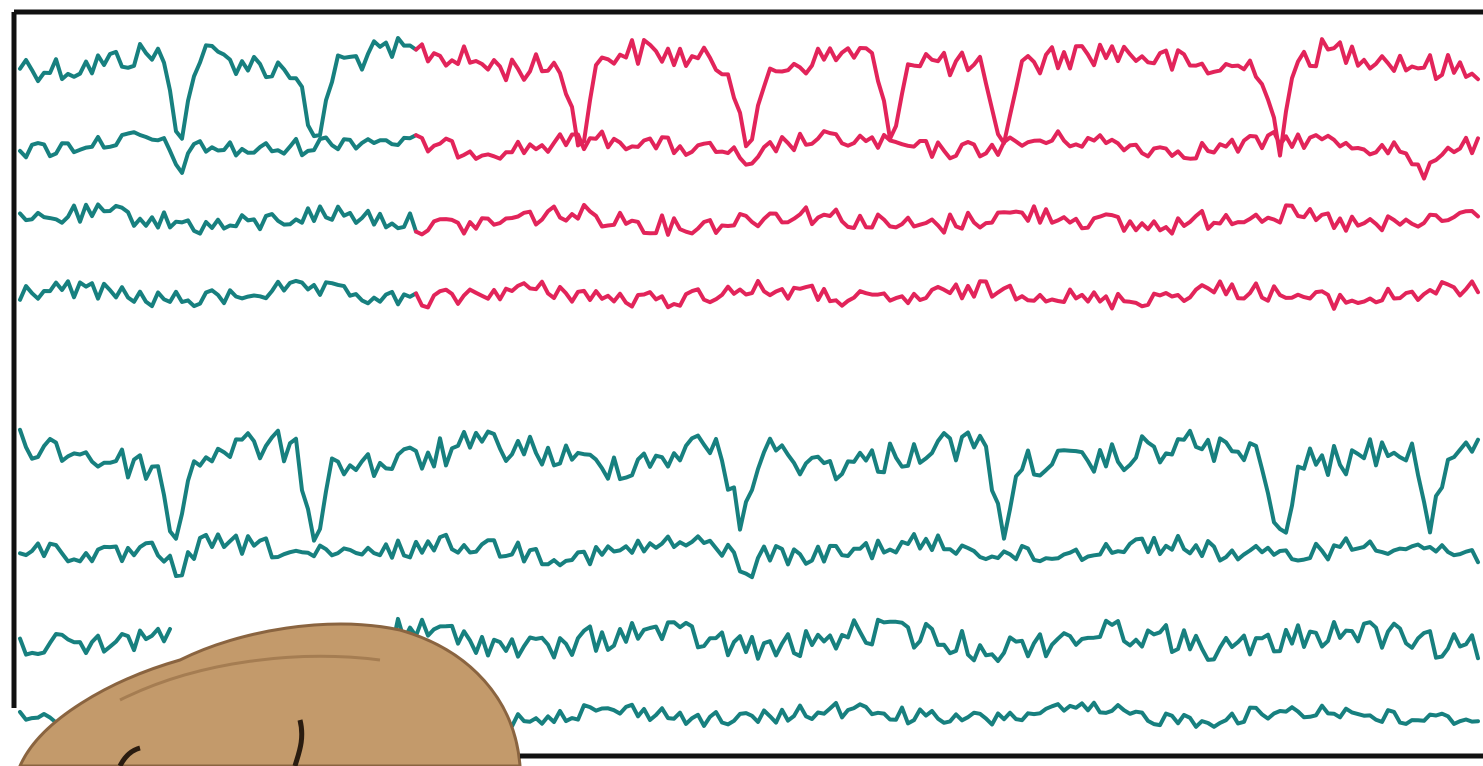 This screenshot has height=766, width=1483. I want to click on head-shape, so click(270, 694).